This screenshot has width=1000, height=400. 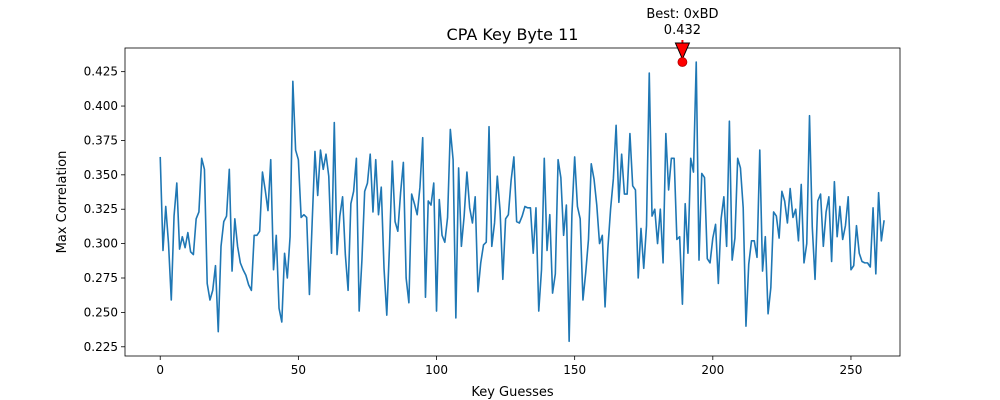 What do you see at coordinates (101, 244) in the screenshot?
I see `y-tick-label: 0.300` at bounding box center [101, 244].